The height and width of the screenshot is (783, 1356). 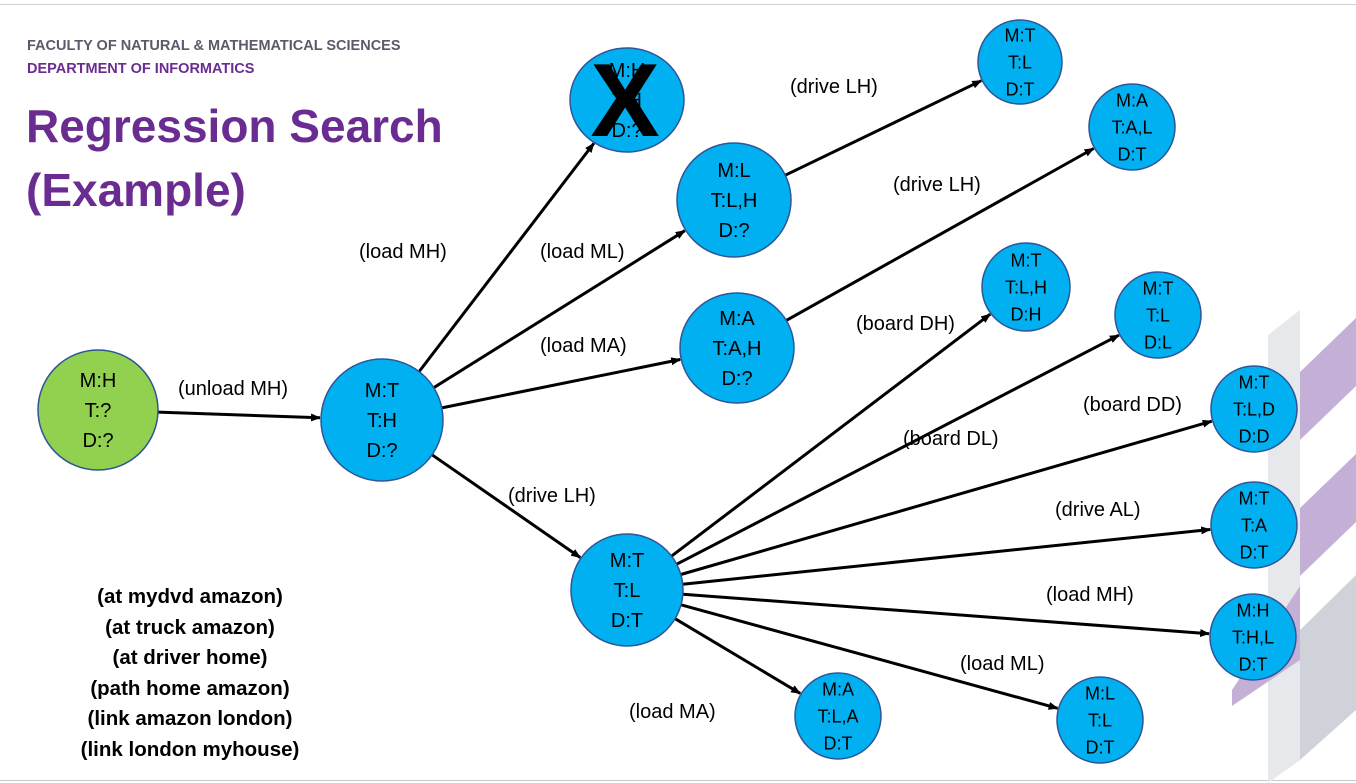 What do you see at coordinates (1002, 664) in the screenshot?
I see `edge-label-n6-n13: (load ML)` at bounding box center [1002, 664].